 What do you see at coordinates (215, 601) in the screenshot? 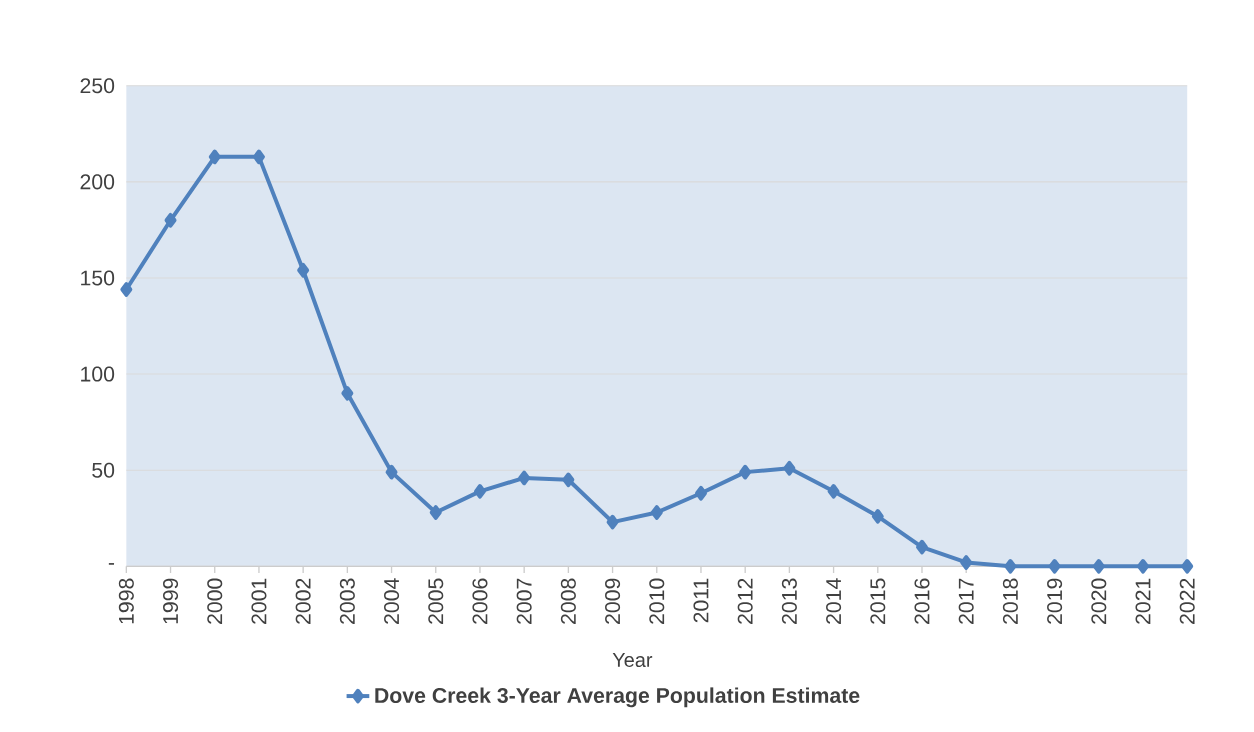
I see `x-tick-label: 2000` at bounding box center [215, 601].